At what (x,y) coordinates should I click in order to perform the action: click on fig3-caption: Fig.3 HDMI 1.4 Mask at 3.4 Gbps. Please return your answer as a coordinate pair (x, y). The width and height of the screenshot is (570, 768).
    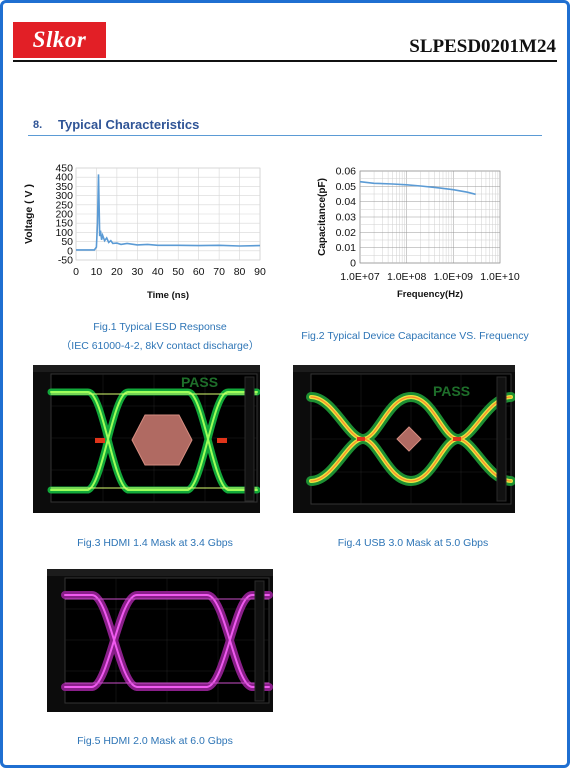
    Looking at the image, I should click on (155, 543).